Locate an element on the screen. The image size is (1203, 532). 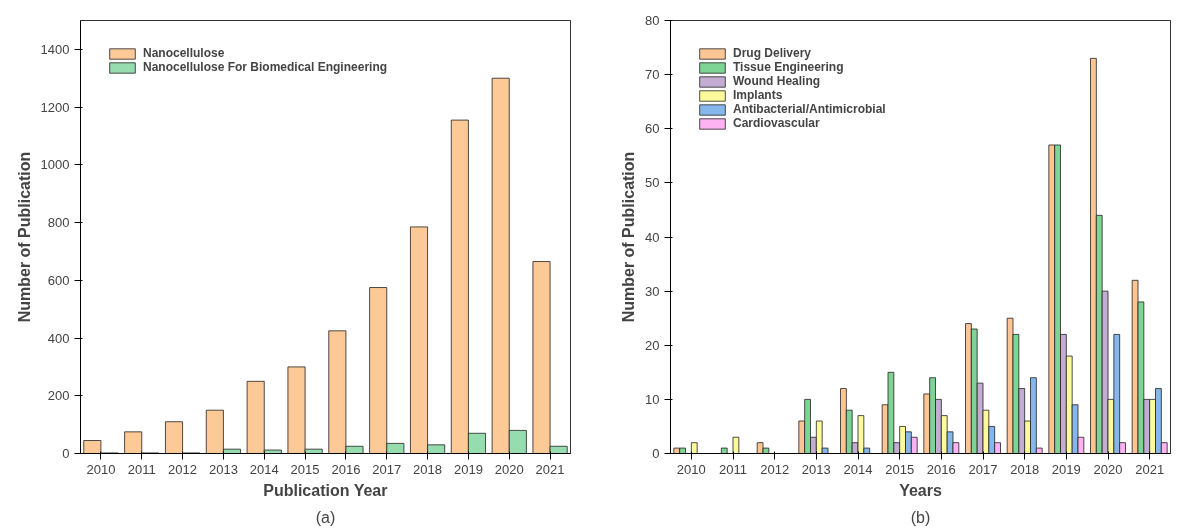
y-tick-label: 60 is located at coordinates (652, 129).